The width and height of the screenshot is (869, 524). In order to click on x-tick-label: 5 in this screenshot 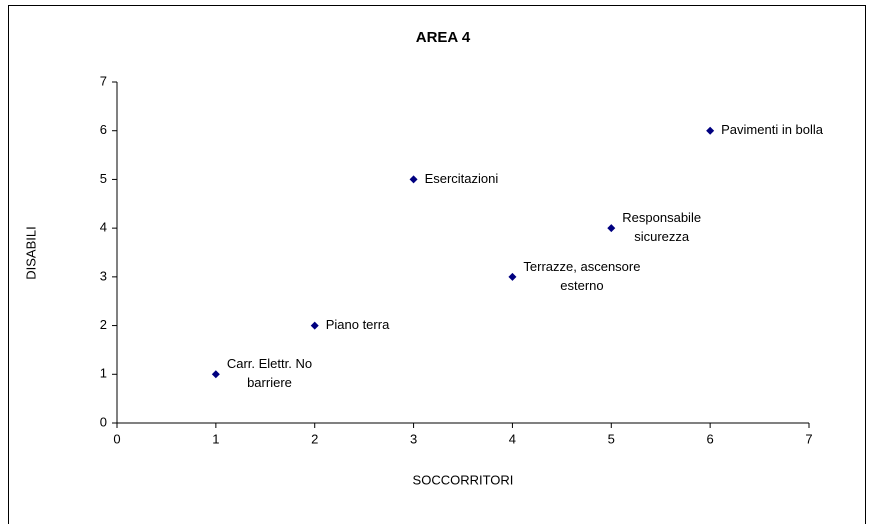, I will do `click(611, 438)`.